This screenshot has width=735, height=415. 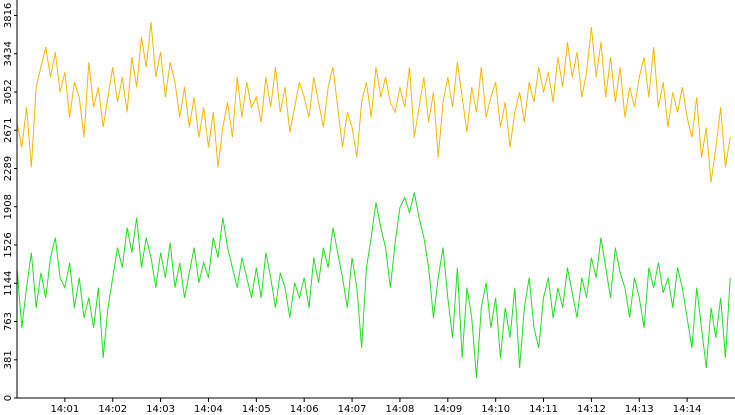 I want to click on y-tick-label: 381, so click(x=8, y=359).